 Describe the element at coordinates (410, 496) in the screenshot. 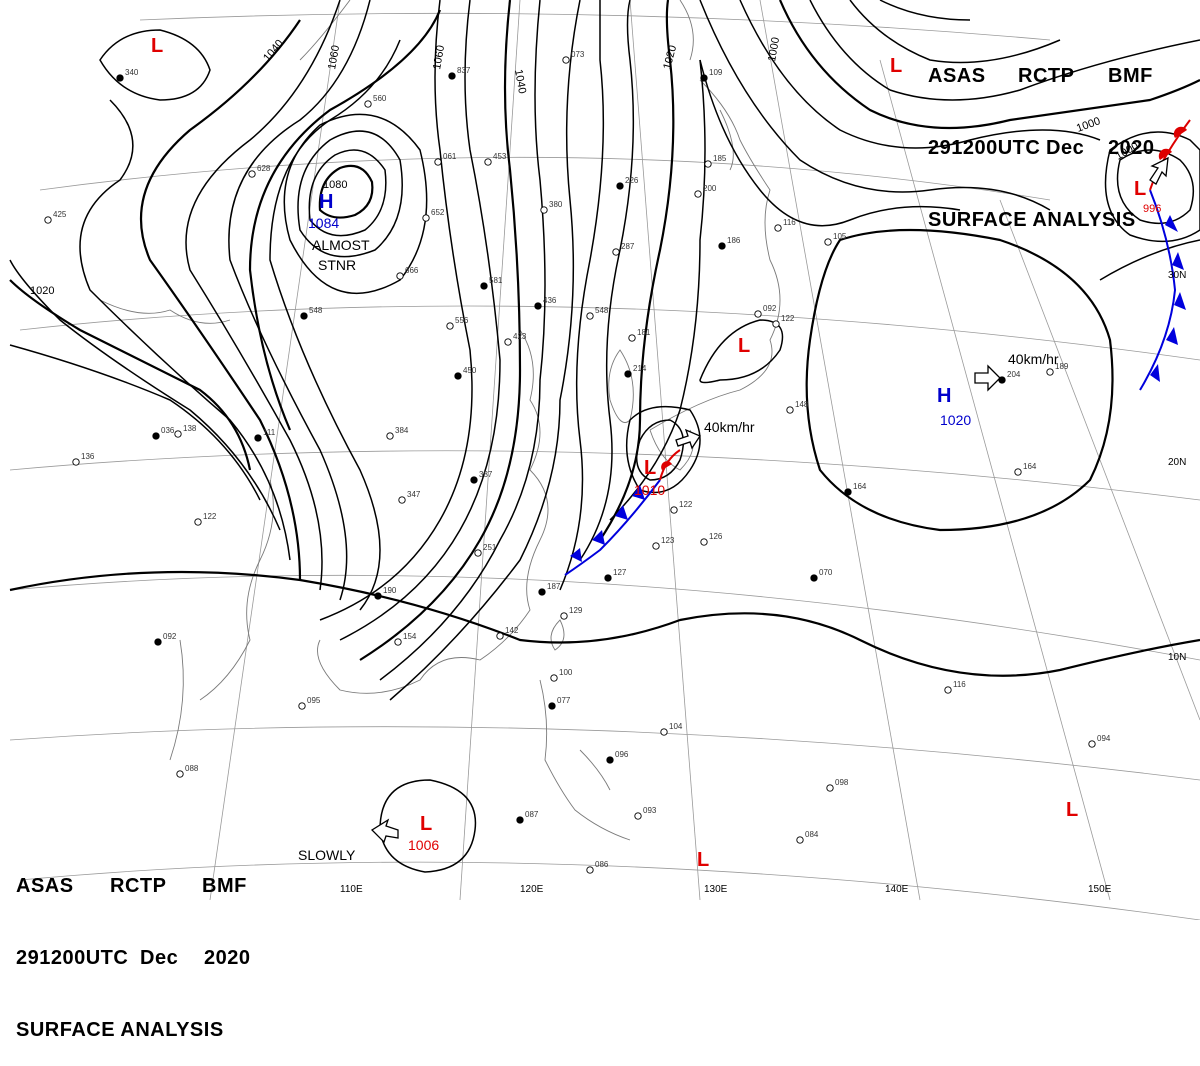

I see `station-plot: 347` at that location.